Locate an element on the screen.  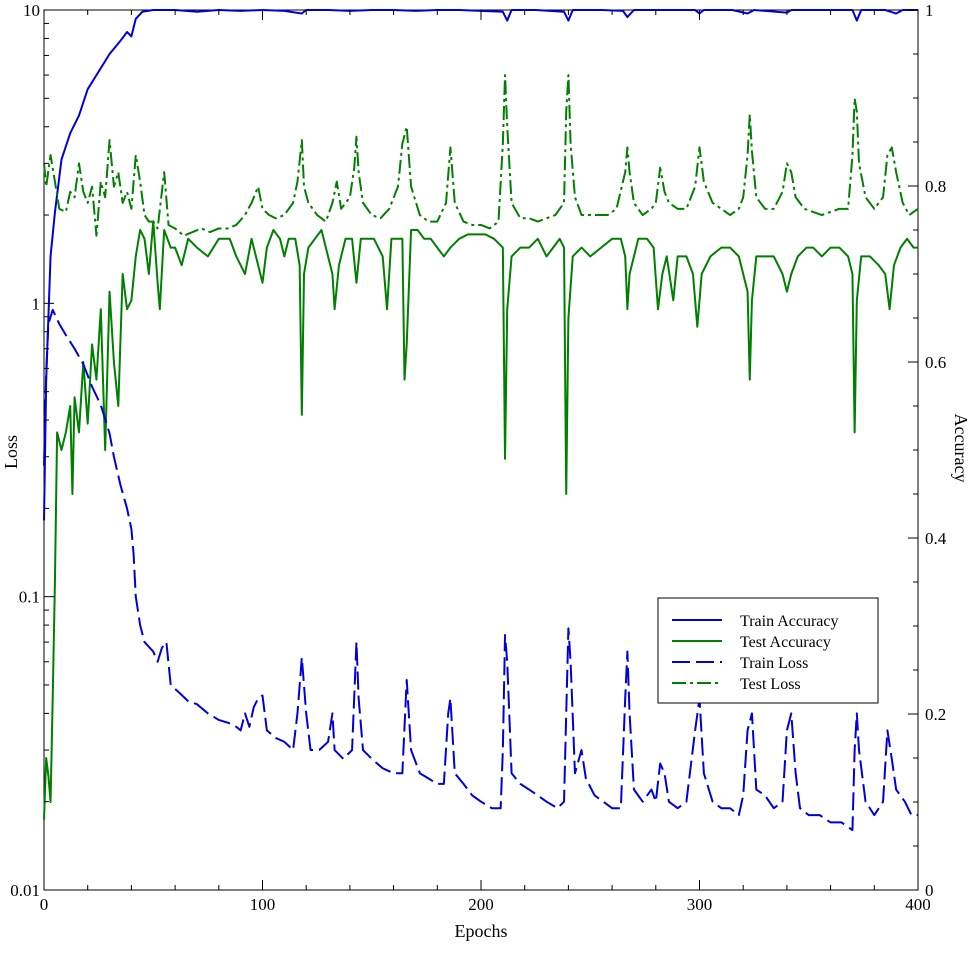
legend-label-train-accuracy: Train Accuracy is located at coordinates (789, 621).